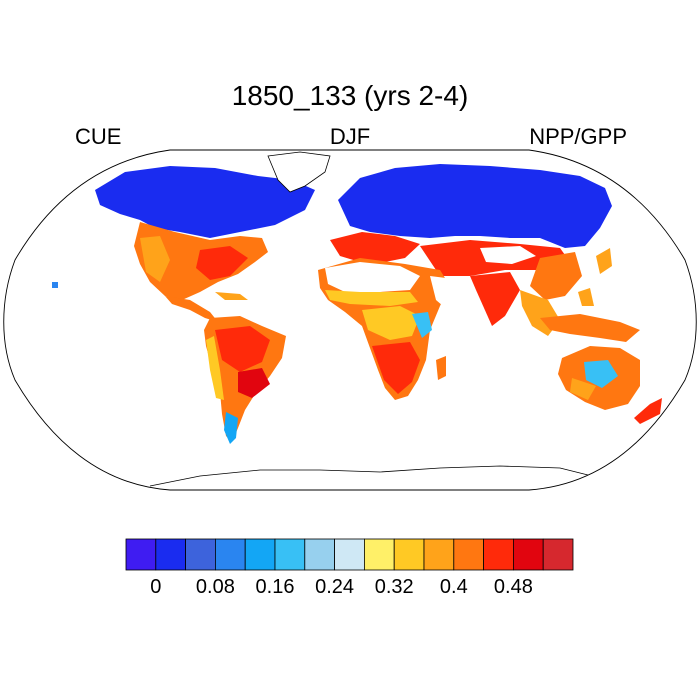 This screenshot has width=700, height=700. I want to click on sahara-missing, so click(372, 277).